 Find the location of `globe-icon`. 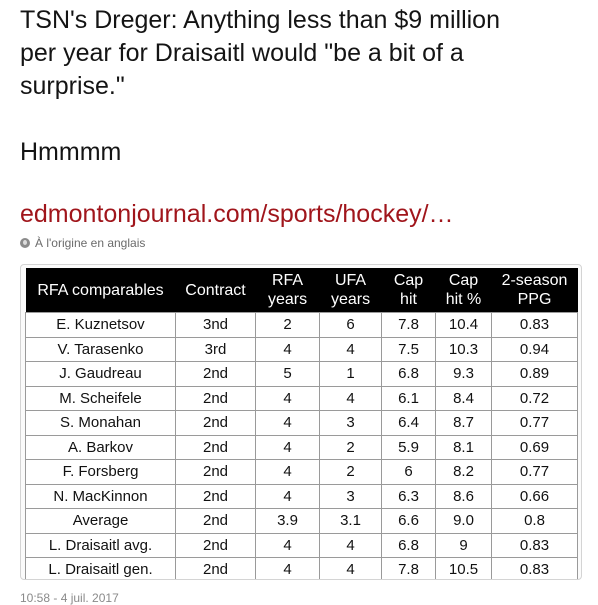

globe-icon is located at coordinates (25, 243).